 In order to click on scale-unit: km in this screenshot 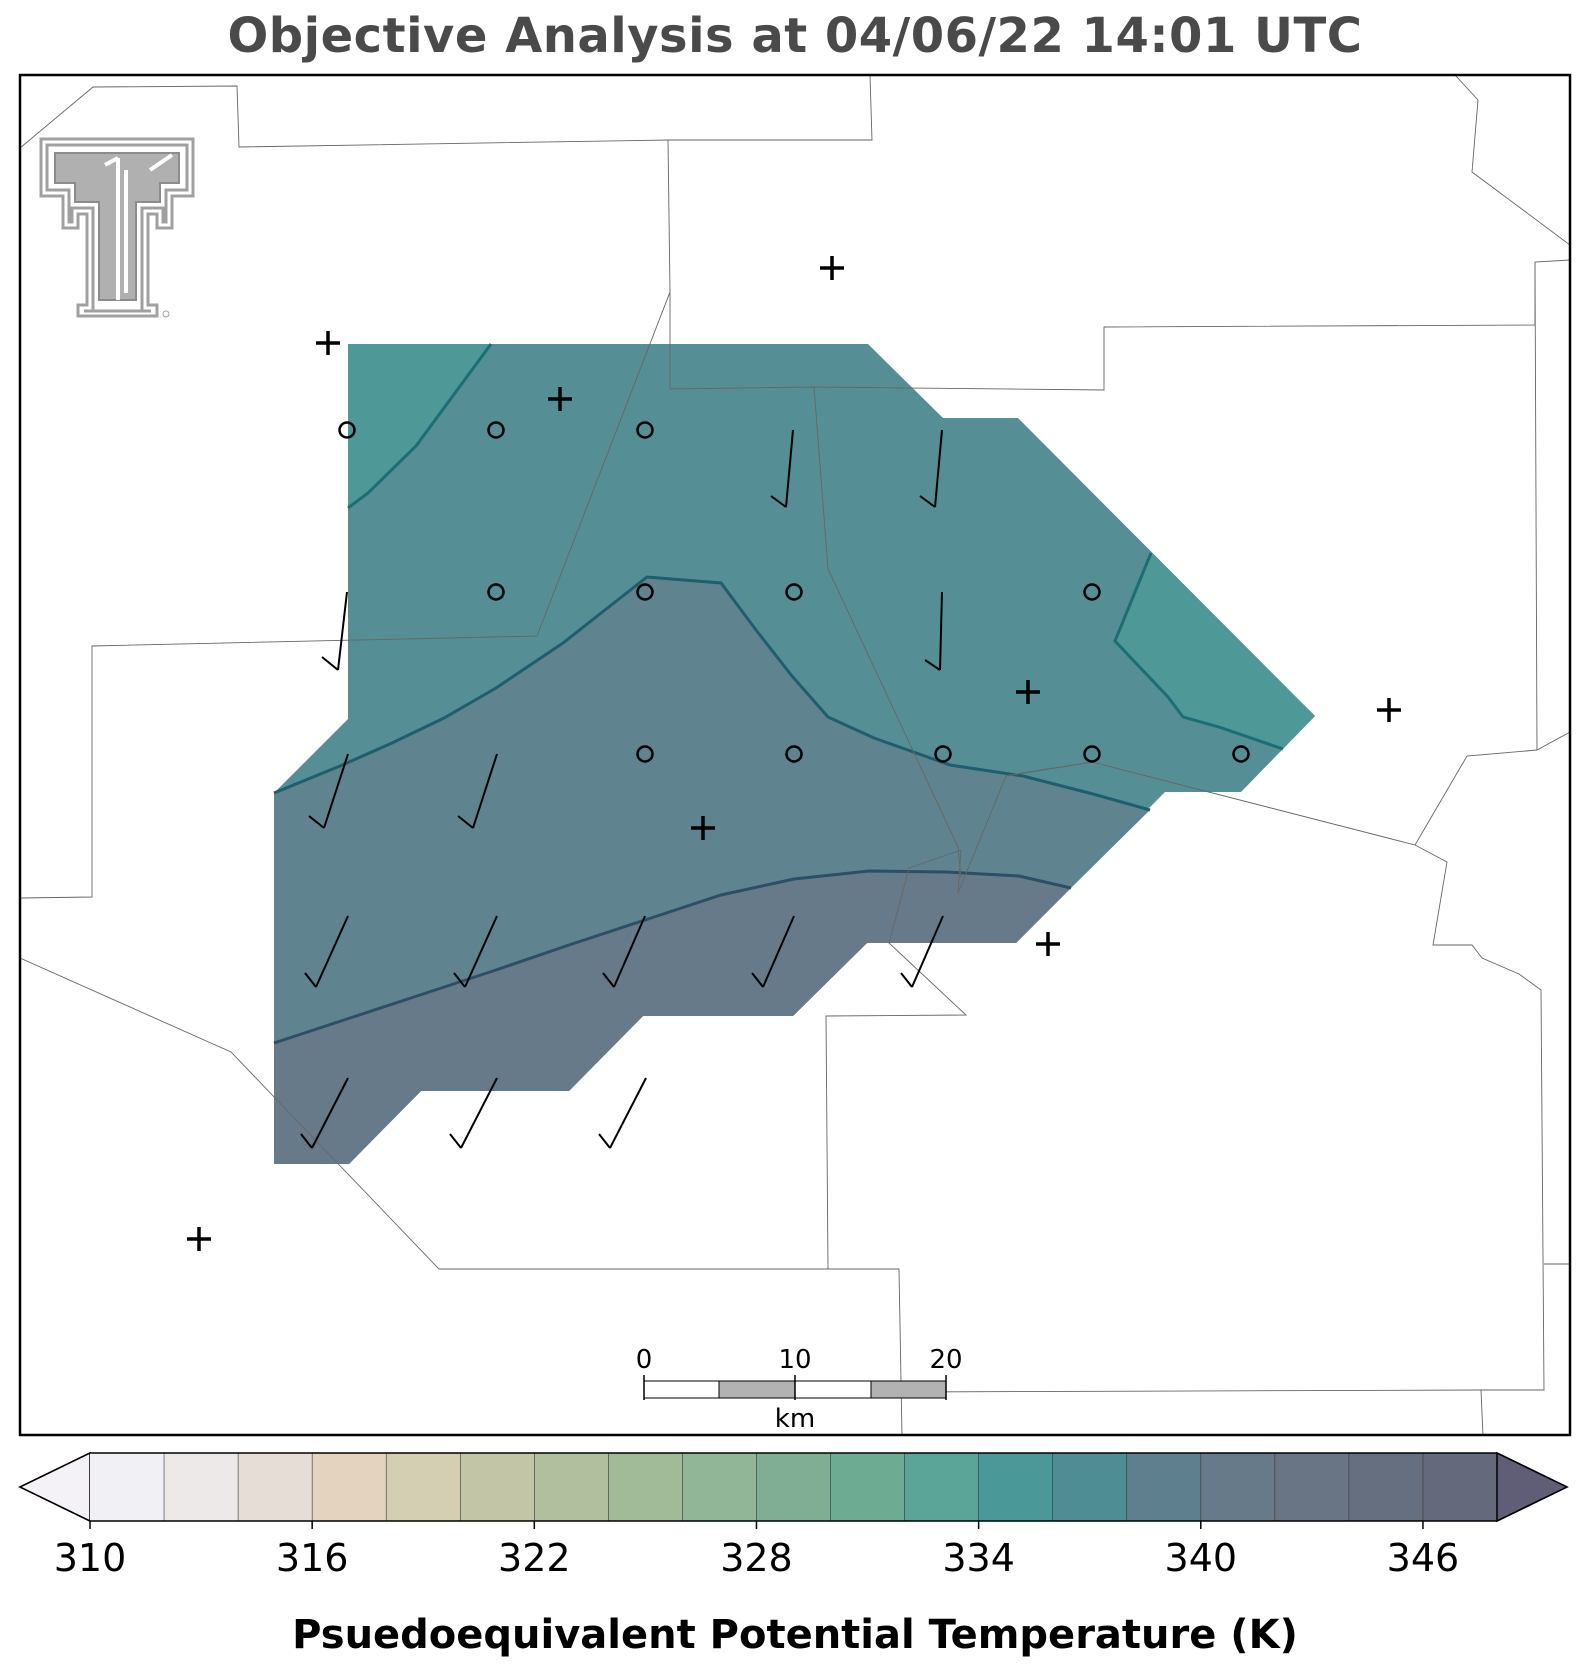, I will do `click(795, 1419)`.